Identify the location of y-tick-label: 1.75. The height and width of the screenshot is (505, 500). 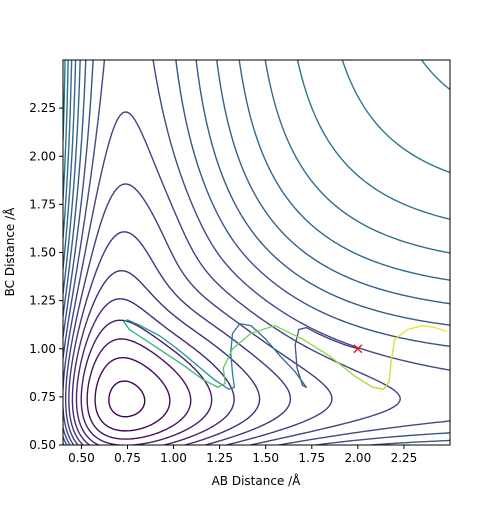
(42, 204).